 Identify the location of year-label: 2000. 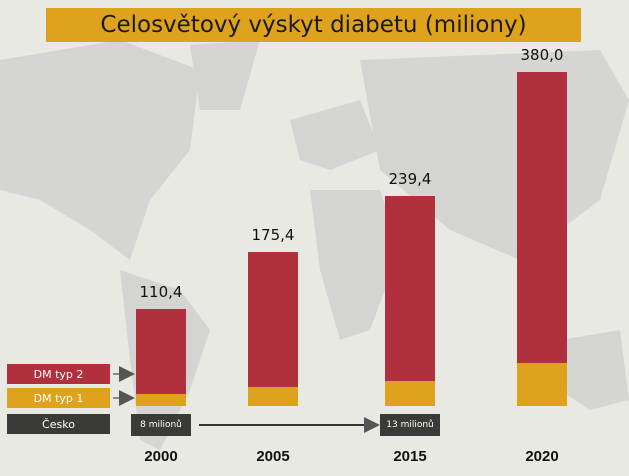
(161, 456).